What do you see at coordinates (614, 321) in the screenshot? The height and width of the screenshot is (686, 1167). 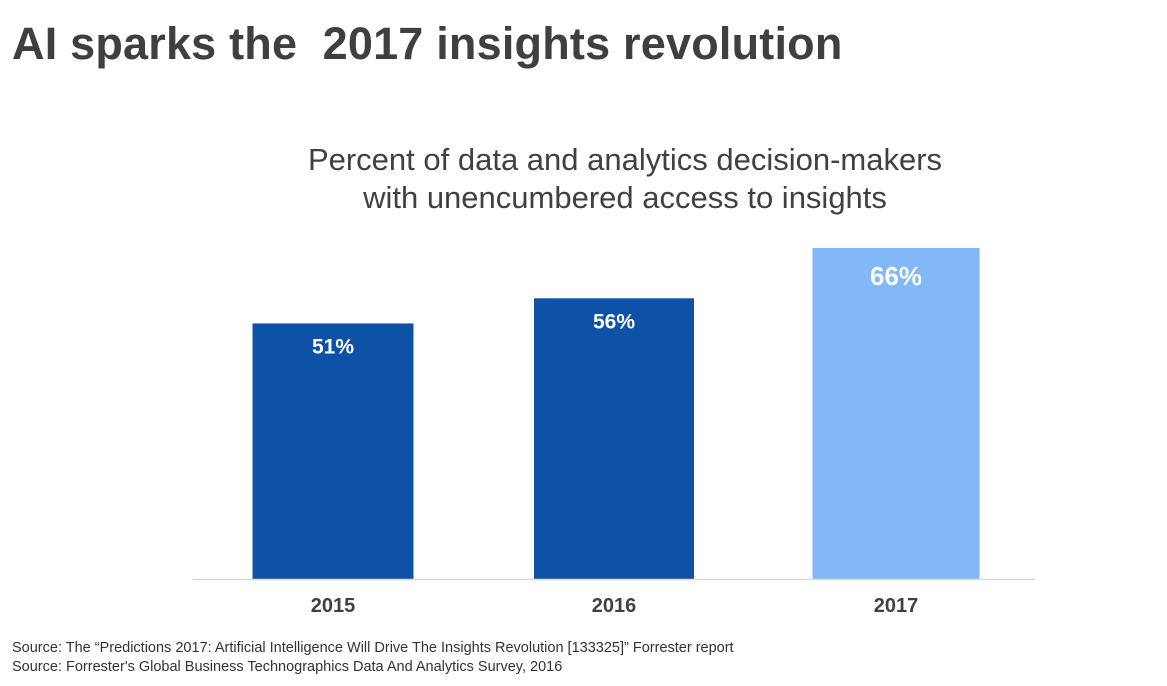 I see `data-label-2016: 56%` at bounding box center [614, 321].